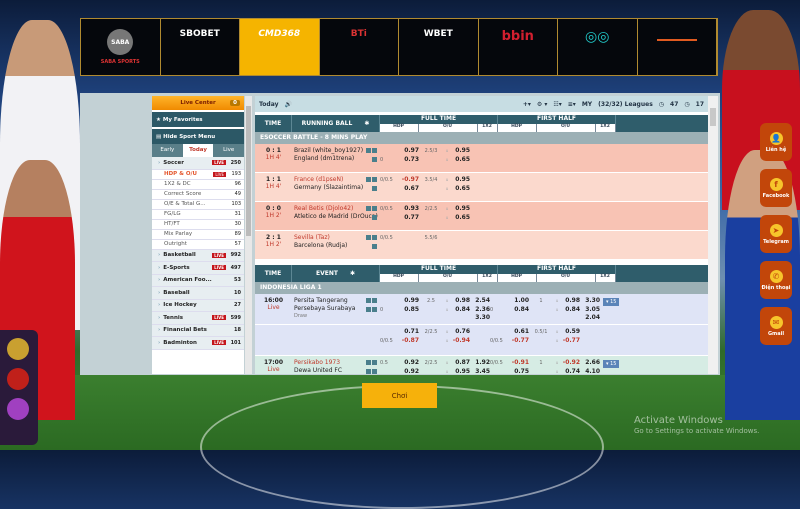  What do you see at coordinates (571, 104) in the screenshot?
I see `list-icon: ≡▾` at bounding box center [571, 104].